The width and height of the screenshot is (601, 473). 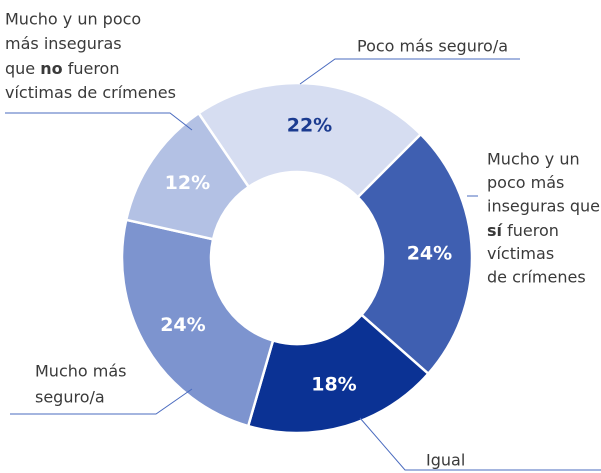 I want to click on category-label: Mucho y un poco, so click(x=73, y=19).